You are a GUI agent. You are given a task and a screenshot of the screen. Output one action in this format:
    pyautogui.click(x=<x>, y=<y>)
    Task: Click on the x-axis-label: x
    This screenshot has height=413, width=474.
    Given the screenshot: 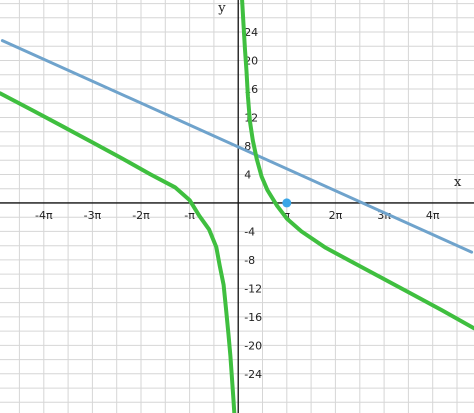 What is the action you would take?
    pyautogui.click(x=458, y=182)
    